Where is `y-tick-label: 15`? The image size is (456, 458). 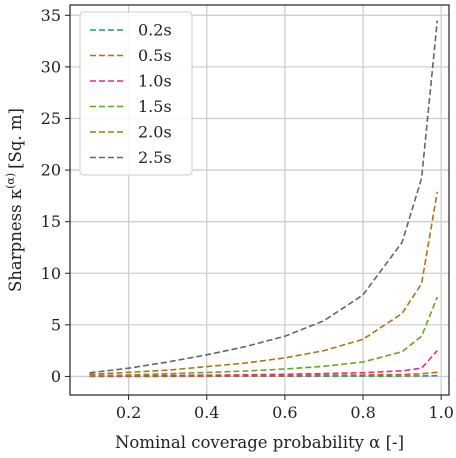
y-tick-label: 15 is located at coordinates (51, 221).